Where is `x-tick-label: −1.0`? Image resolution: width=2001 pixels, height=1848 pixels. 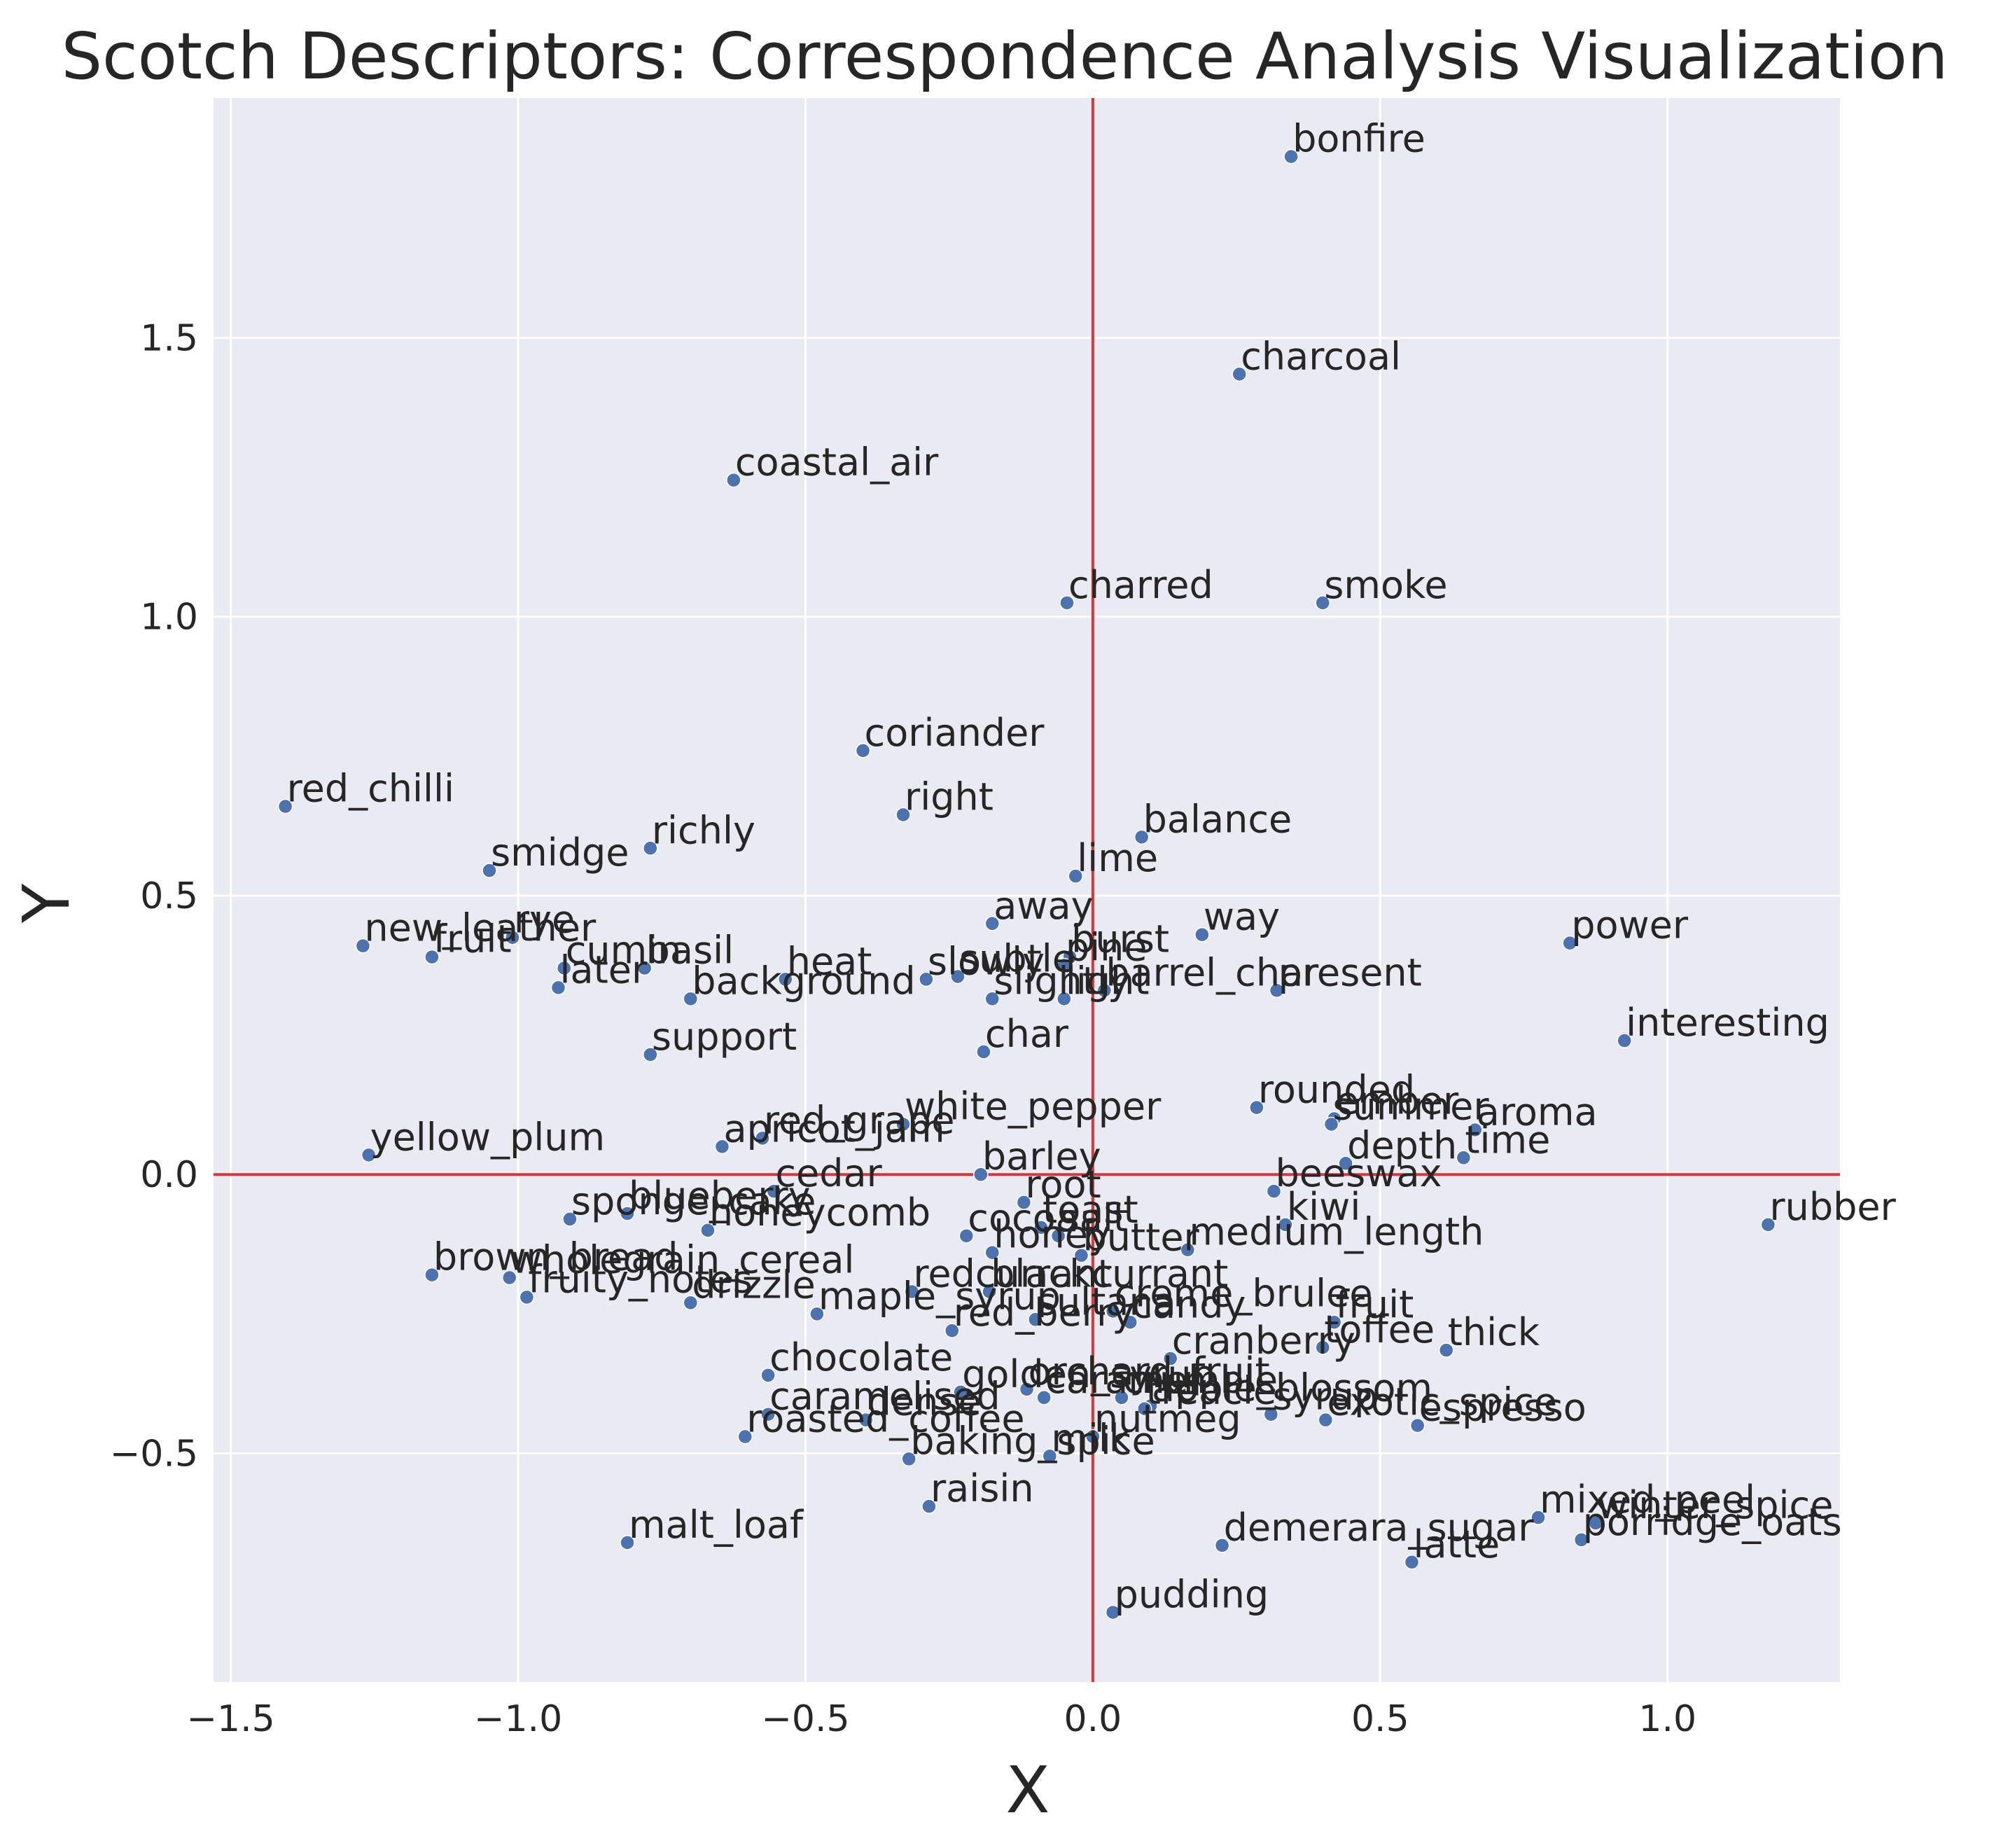 x-tick-label: −1.0 is located at coordinates (518, 1719).